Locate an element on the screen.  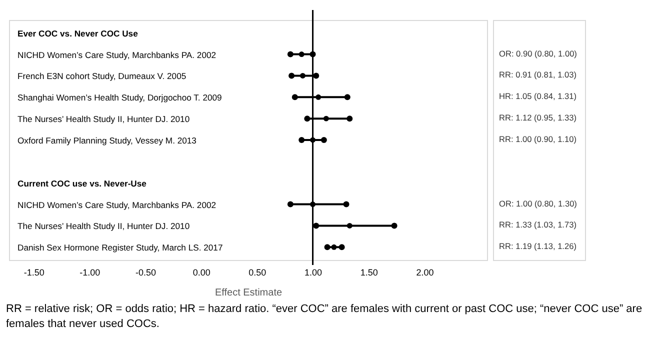
data-label: RR: 1.19 (1.13, 1.26) is located at coordinates (538, 246).